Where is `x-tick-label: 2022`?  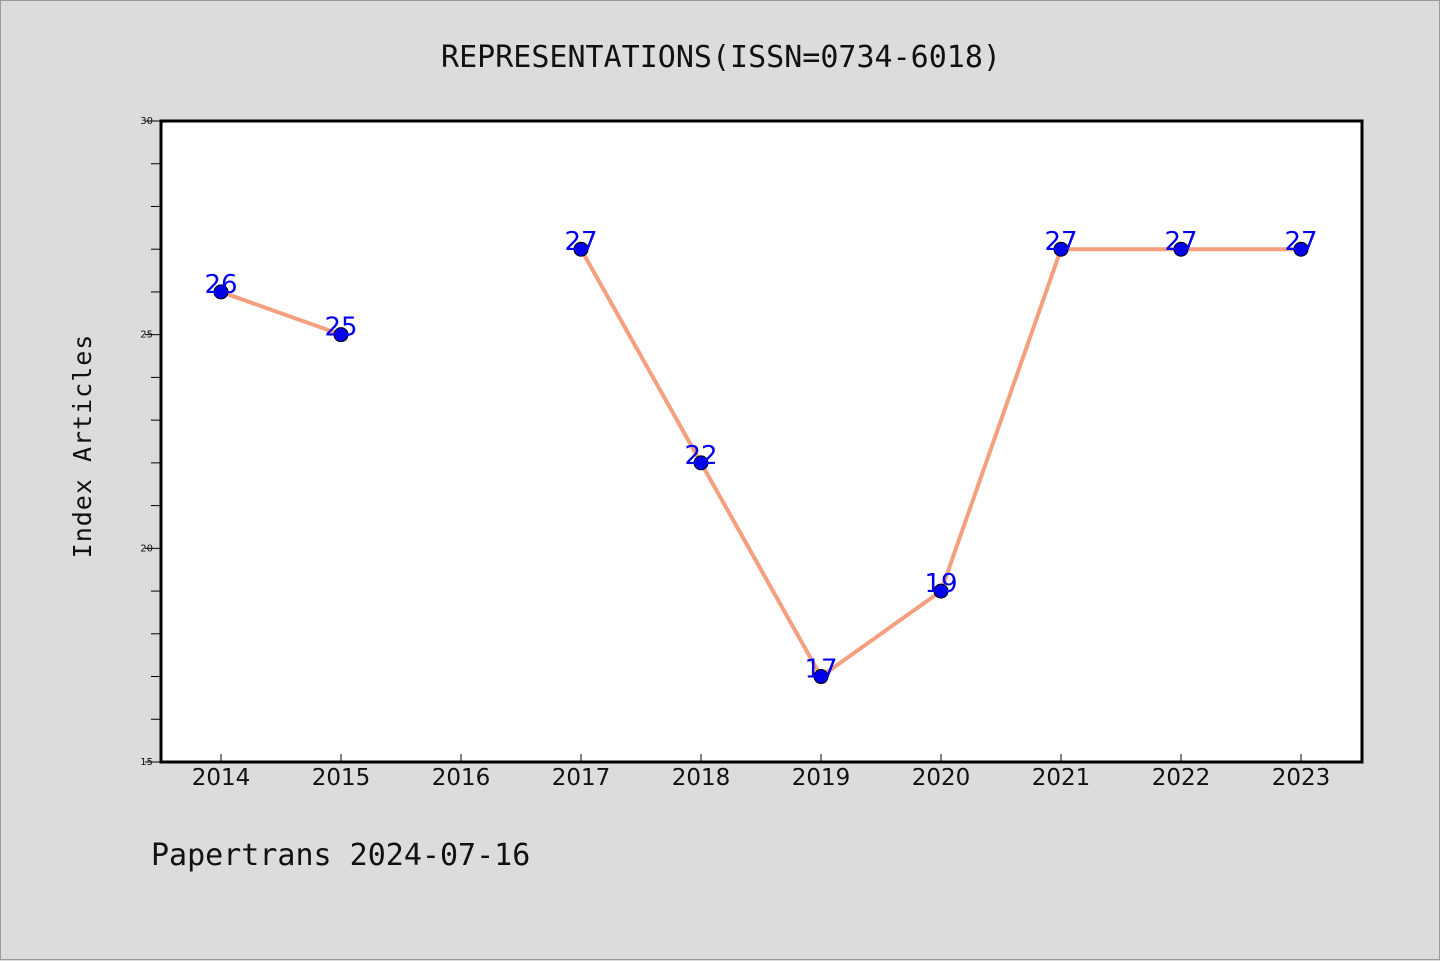
x-tick-label: 2022 is located at coordinates (1181, 778).